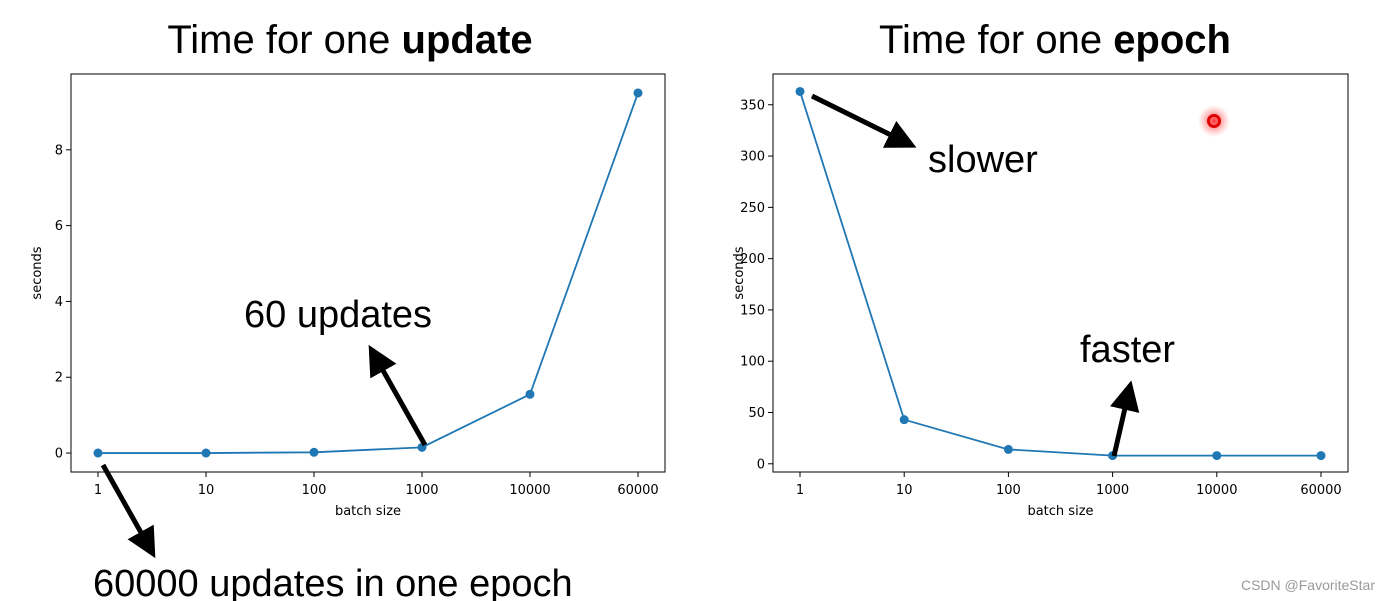 This screenshot has height=601, width=1389. What do you see at coordinates (206, 490) in the screenshot?
I see `chart1-x-tick-label: 10` at bounding box center [206, 490].